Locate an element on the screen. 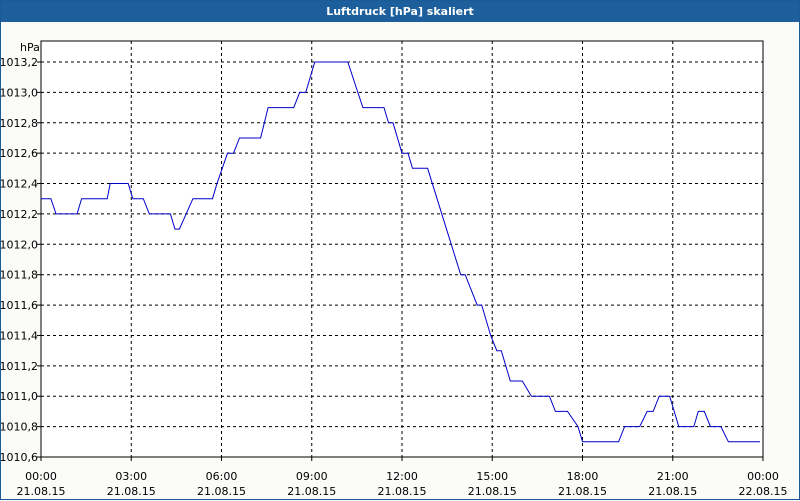 The height and width of the screenshot is (501, 800). x-tick-time-label: 12:00 is located at coordinates (402, 476).